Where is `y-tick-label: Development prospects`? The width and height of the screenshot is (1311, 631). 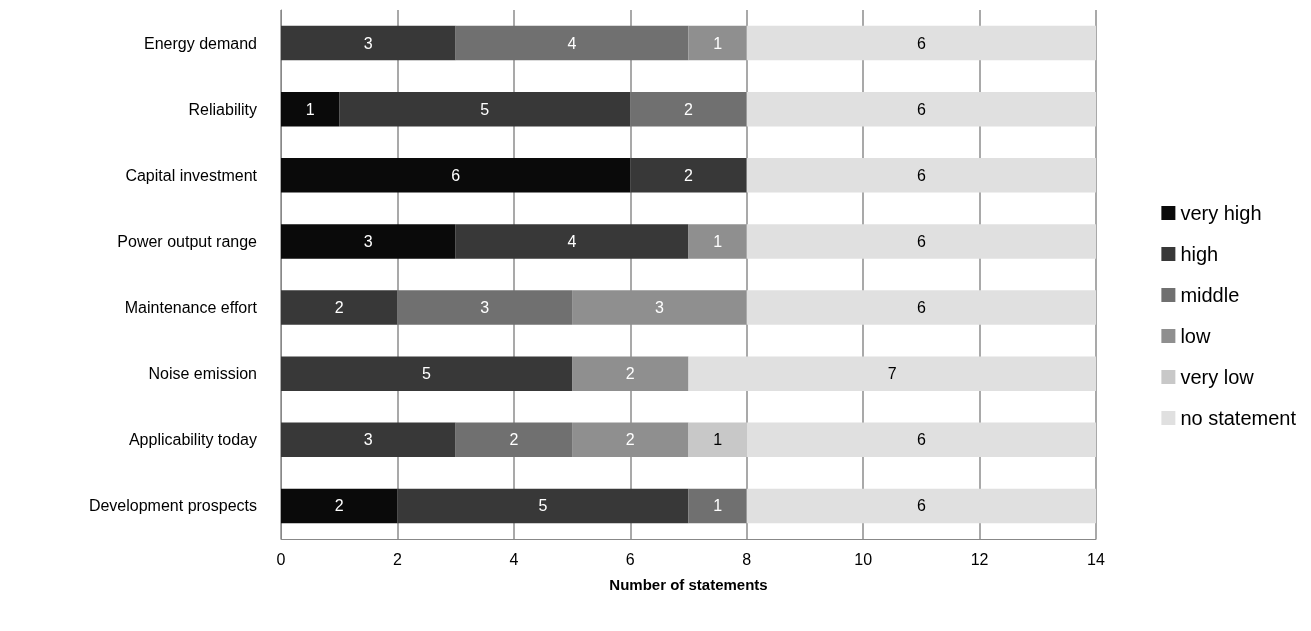 y-tick-label: Development prospects is located at coordinates (172, 506).